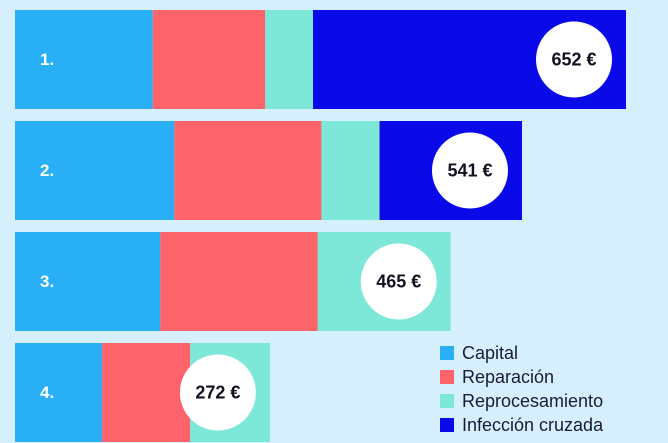  What do you see at coordinates (532, 401) in the screenshot?
I see `legend-label: Reprocesamiento` at bounding box center [532, 401].